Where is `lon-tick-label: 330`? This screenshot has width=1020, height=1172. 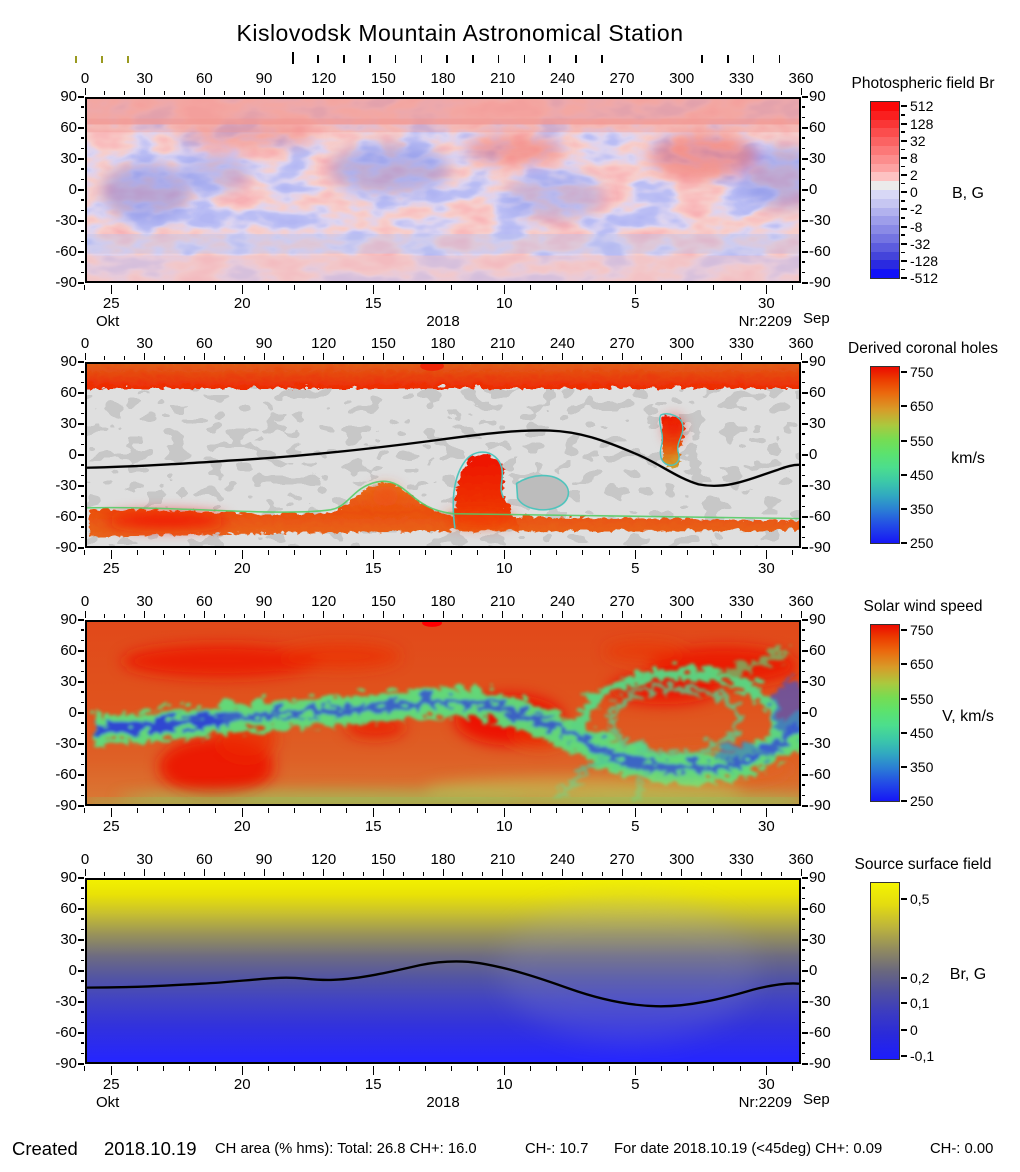 lon-tick-label: 330 is located at coordinates (741, 859).